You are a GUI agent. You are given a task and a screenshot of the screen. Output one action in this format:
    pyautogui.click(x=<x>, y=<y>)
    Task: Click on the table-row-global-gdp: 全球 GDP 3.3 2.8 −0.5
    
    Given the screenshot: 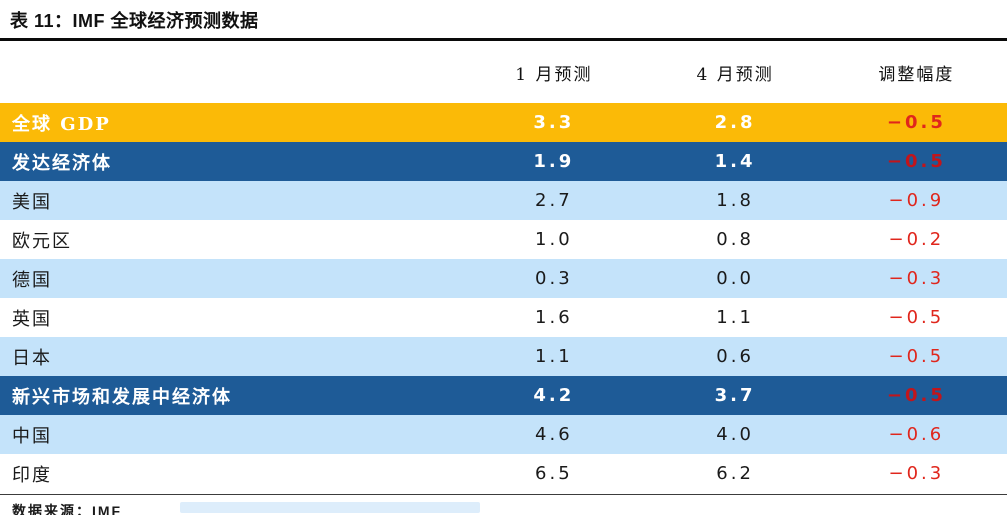 What is the action you would take?
    pyautogui.click(x=503, y=122)
    